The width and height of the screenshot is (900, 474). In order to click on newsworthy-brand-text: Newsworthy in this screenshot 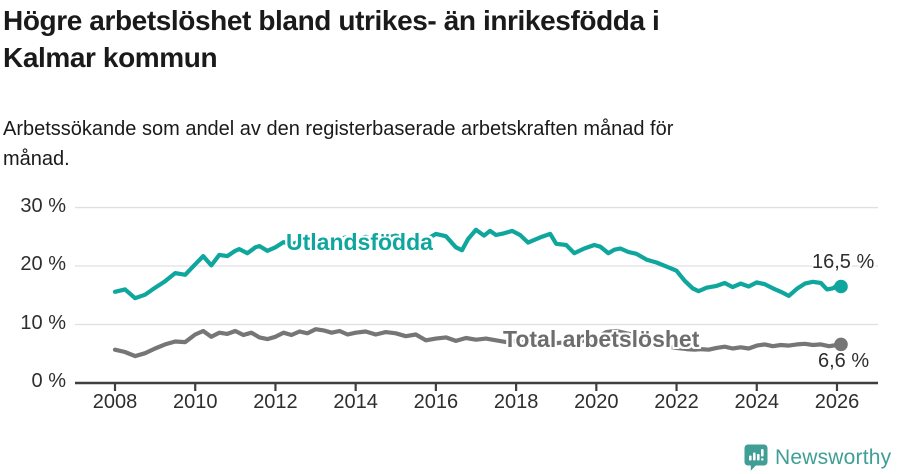, I will do `click(833, 457)`.